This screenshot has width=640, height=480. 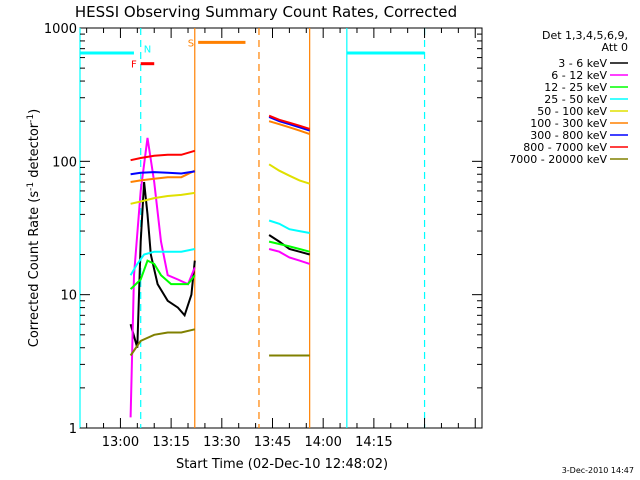 I want to click on legend-item-label: 12 - 25 keV, so click(x=575, y=87).